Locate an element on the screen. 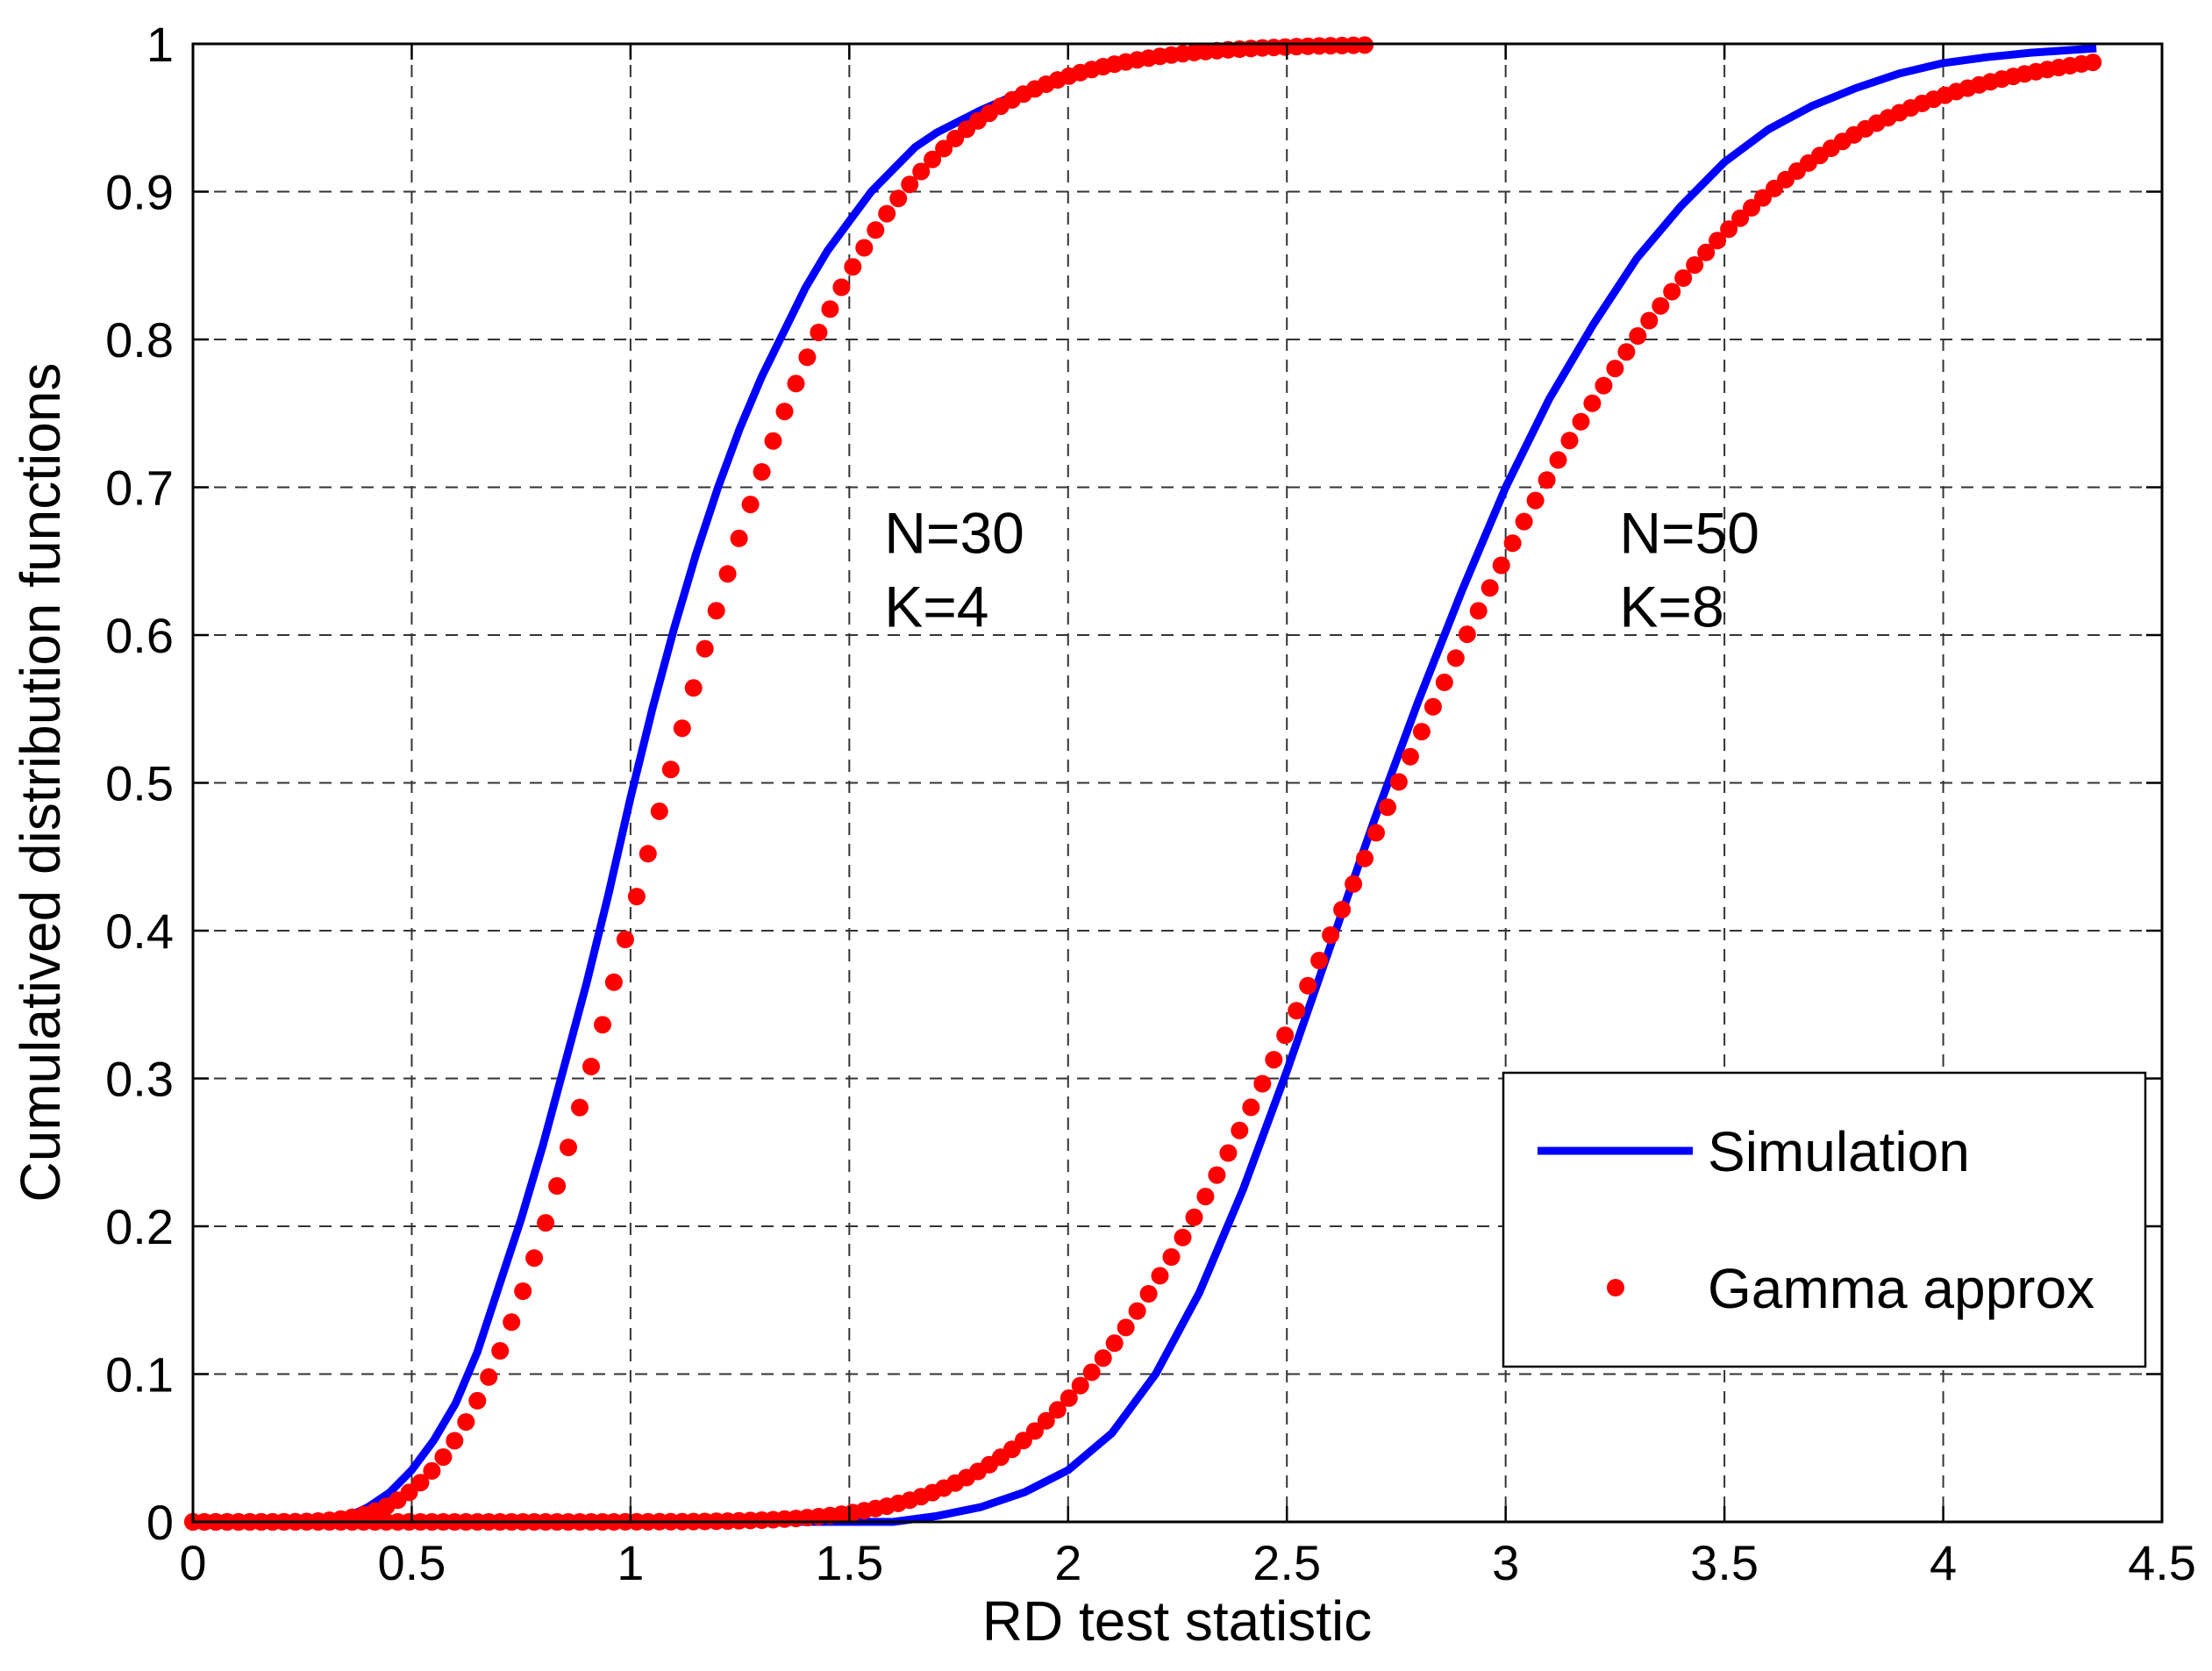 The image size is (2212, 1671). x-tick-label: 0 is located at coordinates (192, 1562).